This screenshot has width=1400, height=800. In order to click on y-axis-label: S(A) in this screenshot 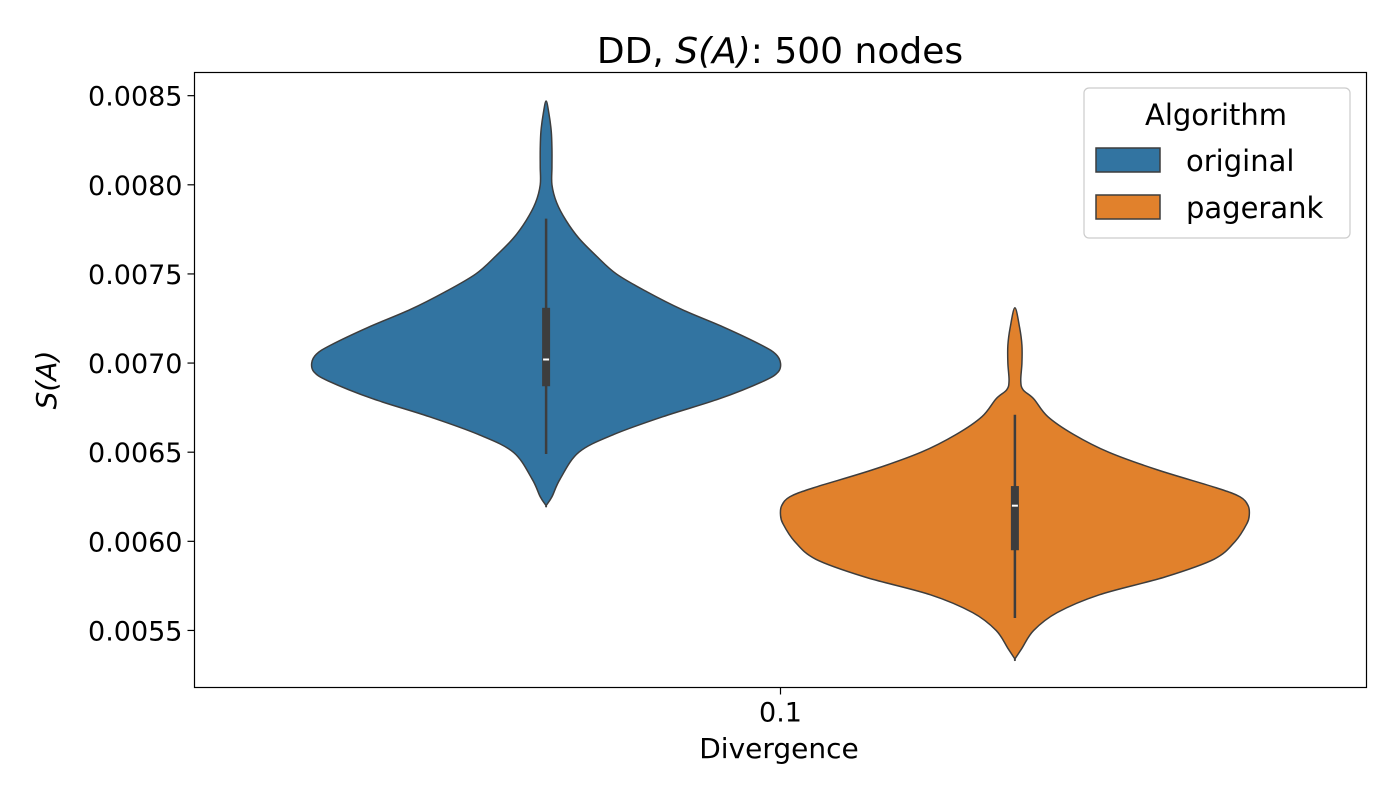, I will do `click(46, 380)`.